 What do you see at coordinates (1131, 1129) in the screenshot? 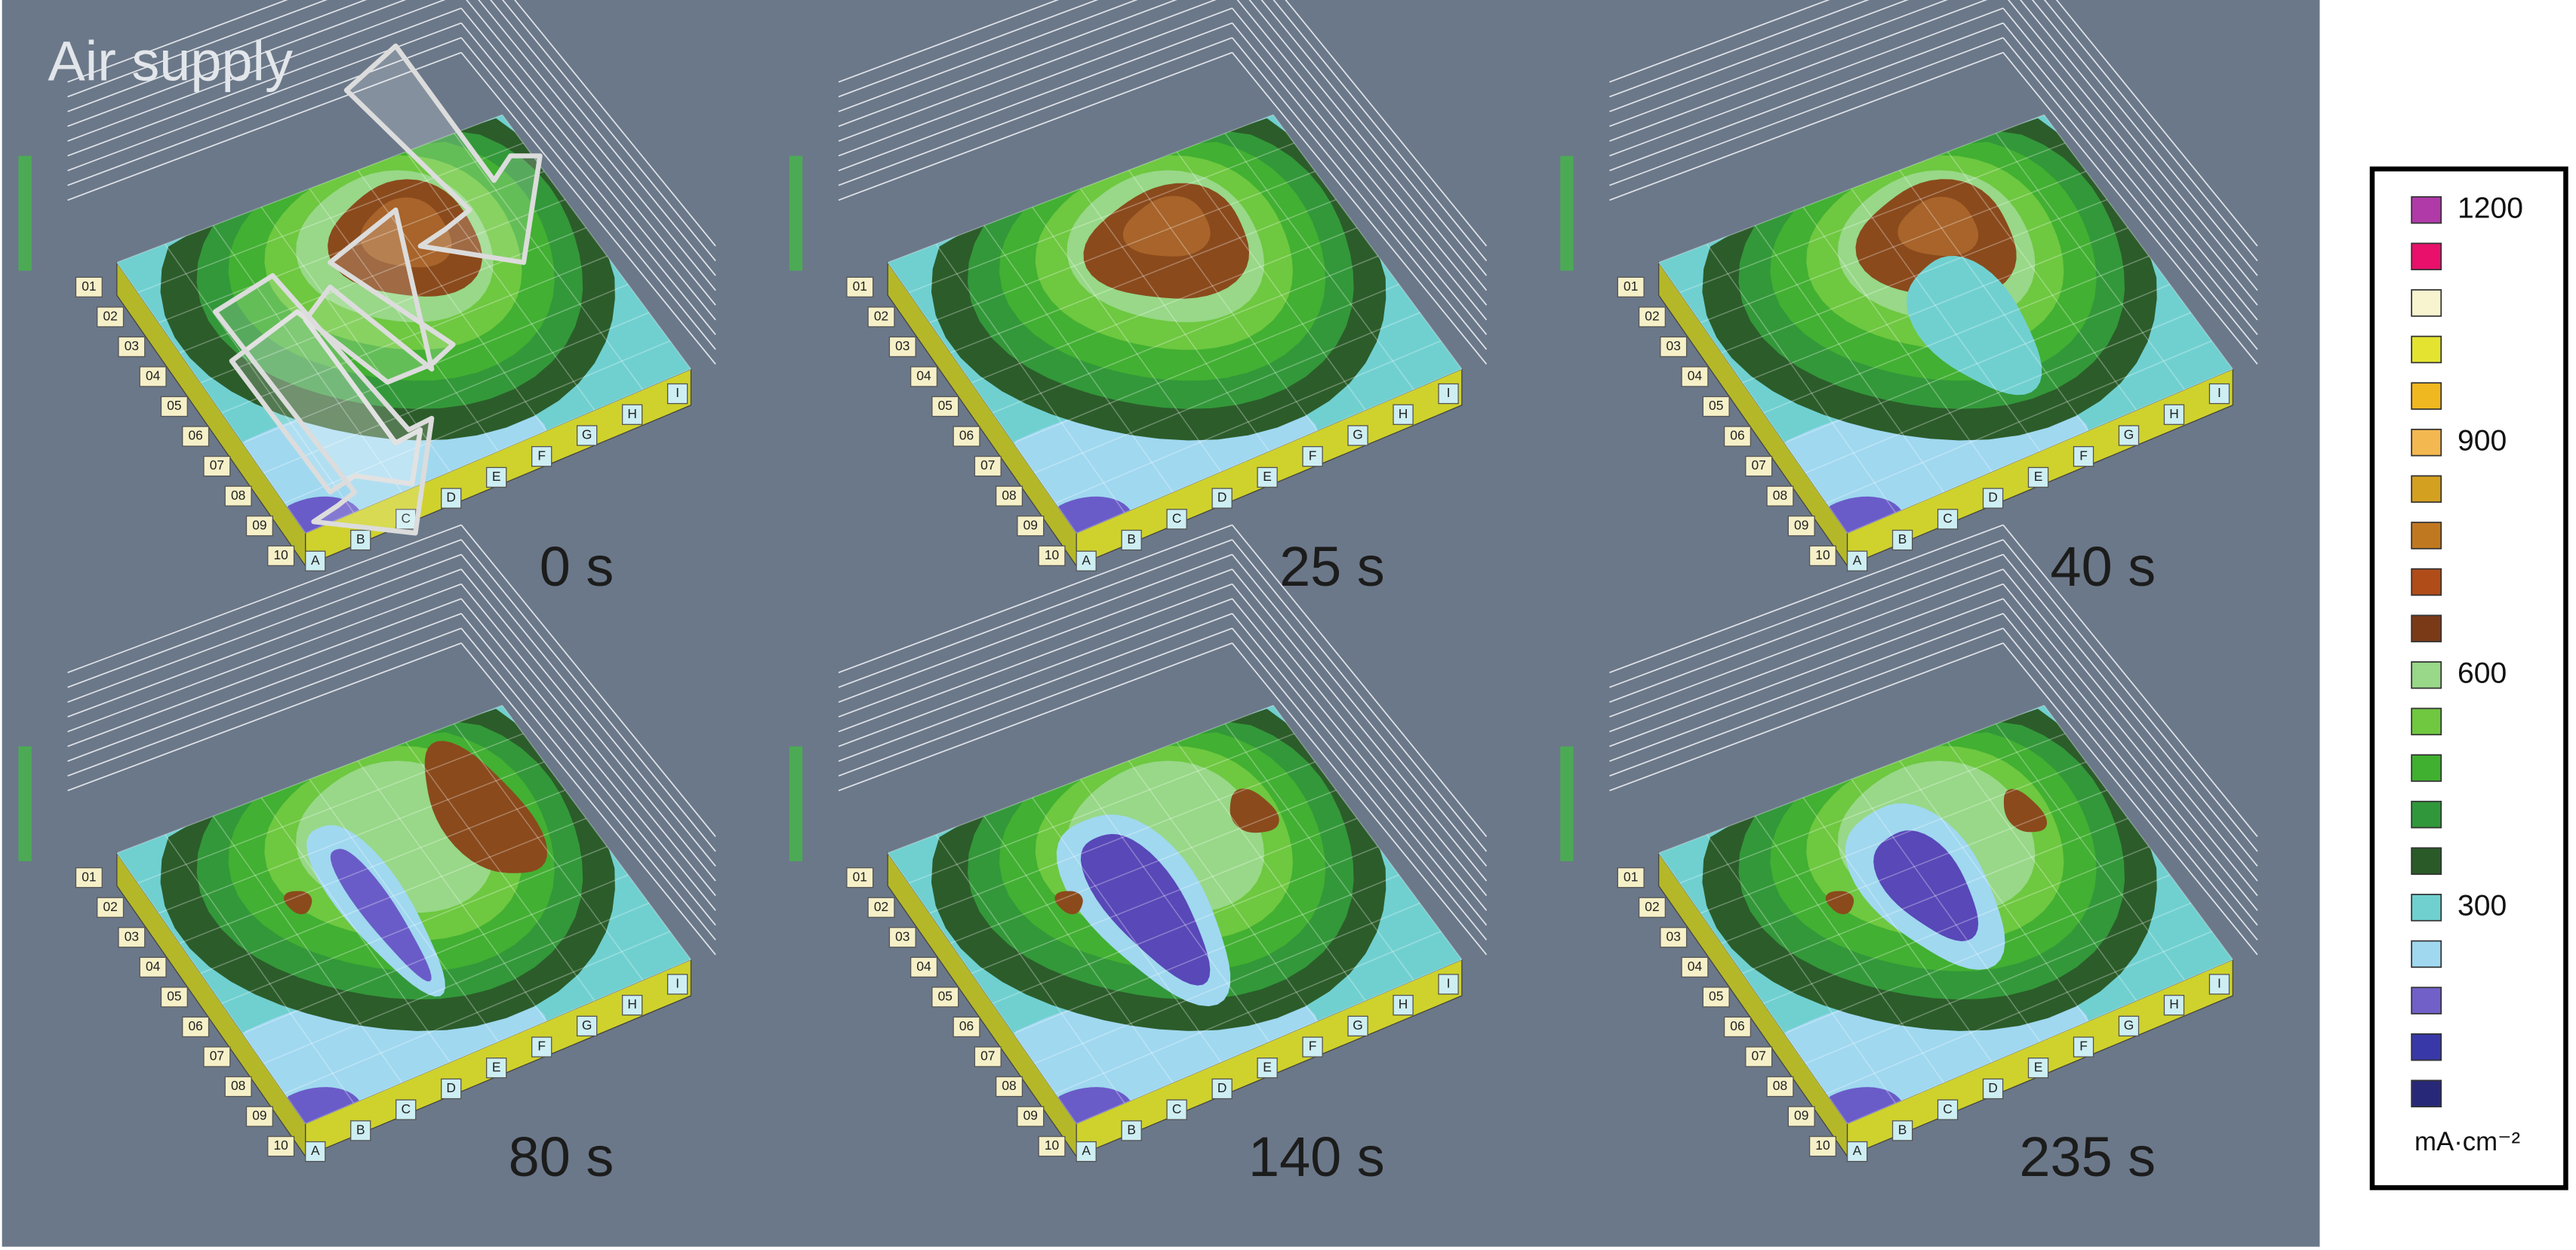
I see `column-label: B` at bounding box center [1131, 1129].